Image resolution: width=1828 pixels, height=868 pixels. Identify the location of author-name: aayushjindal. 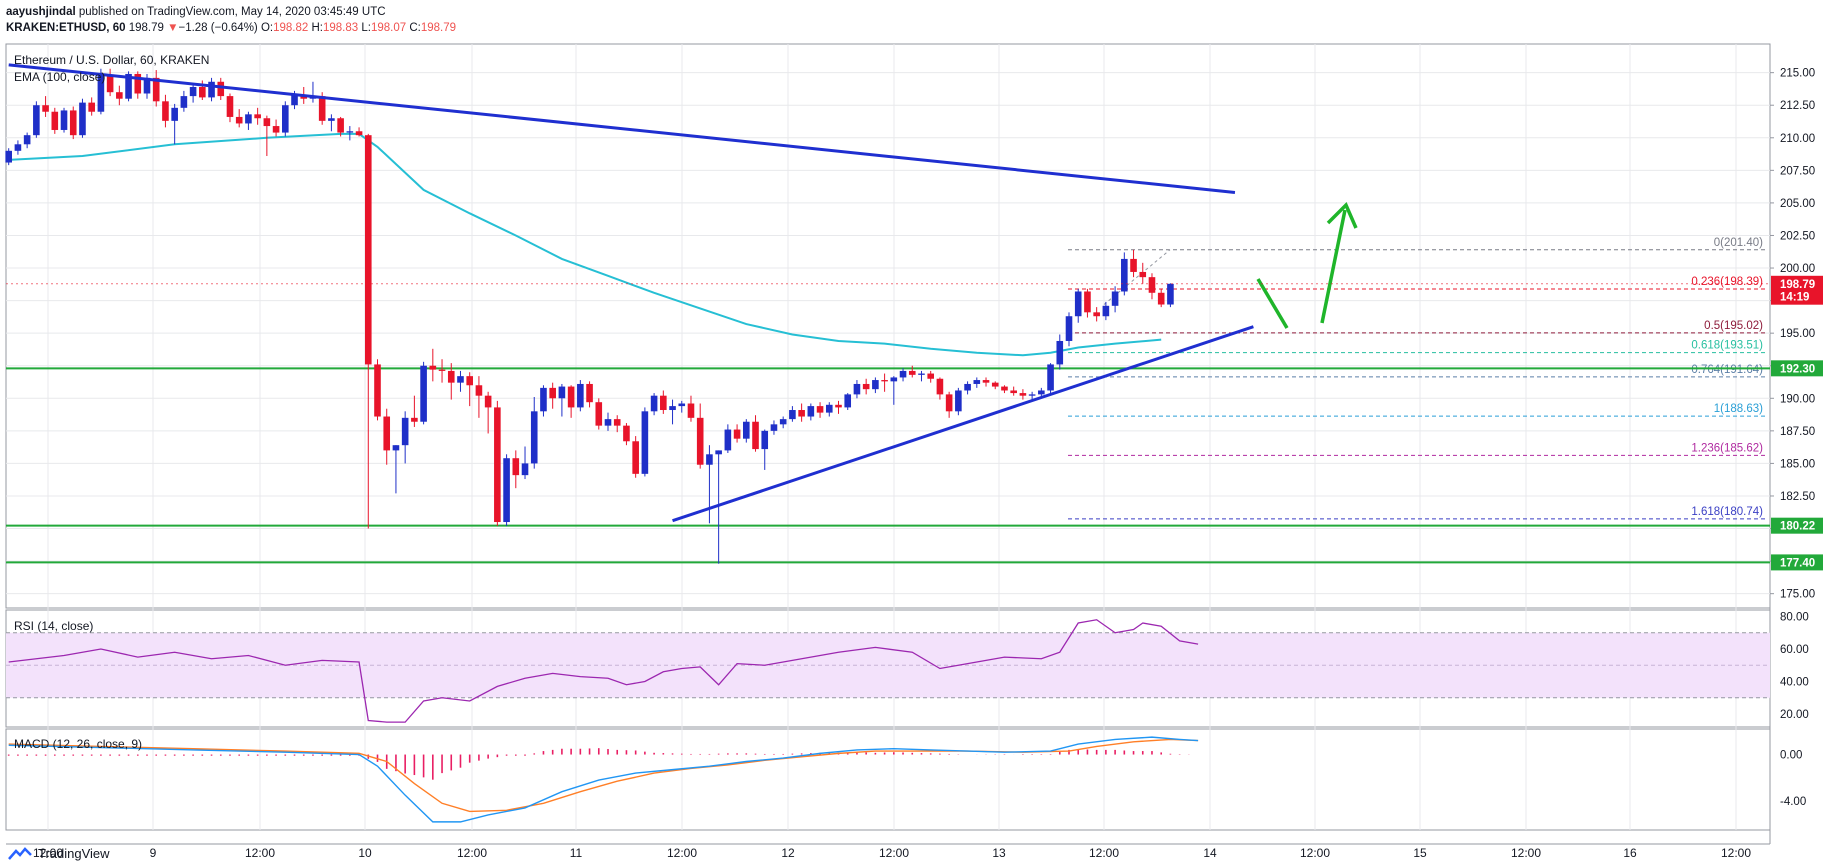
(41, 12).